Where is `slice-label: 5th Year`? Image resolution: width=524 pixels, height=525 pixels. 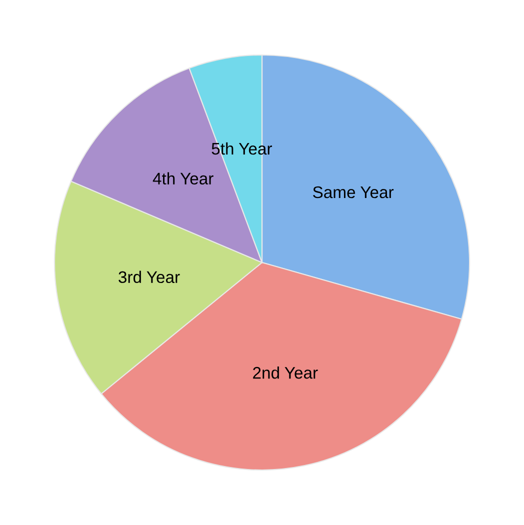 slice-label: 5th Year is located at coordinates (242, 148).